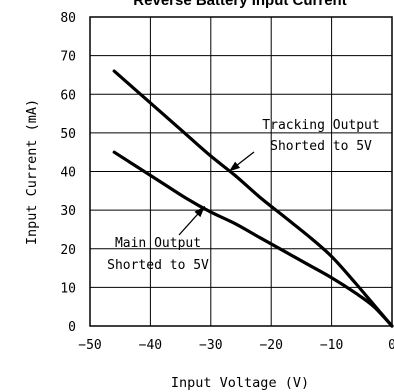 Image resolution: width=394 pixels, height=392 pixels. What do you see at coordinates (210, 345) in the screenshot?
I see `x-tick-label: −30` at bounding box center [210, 345].